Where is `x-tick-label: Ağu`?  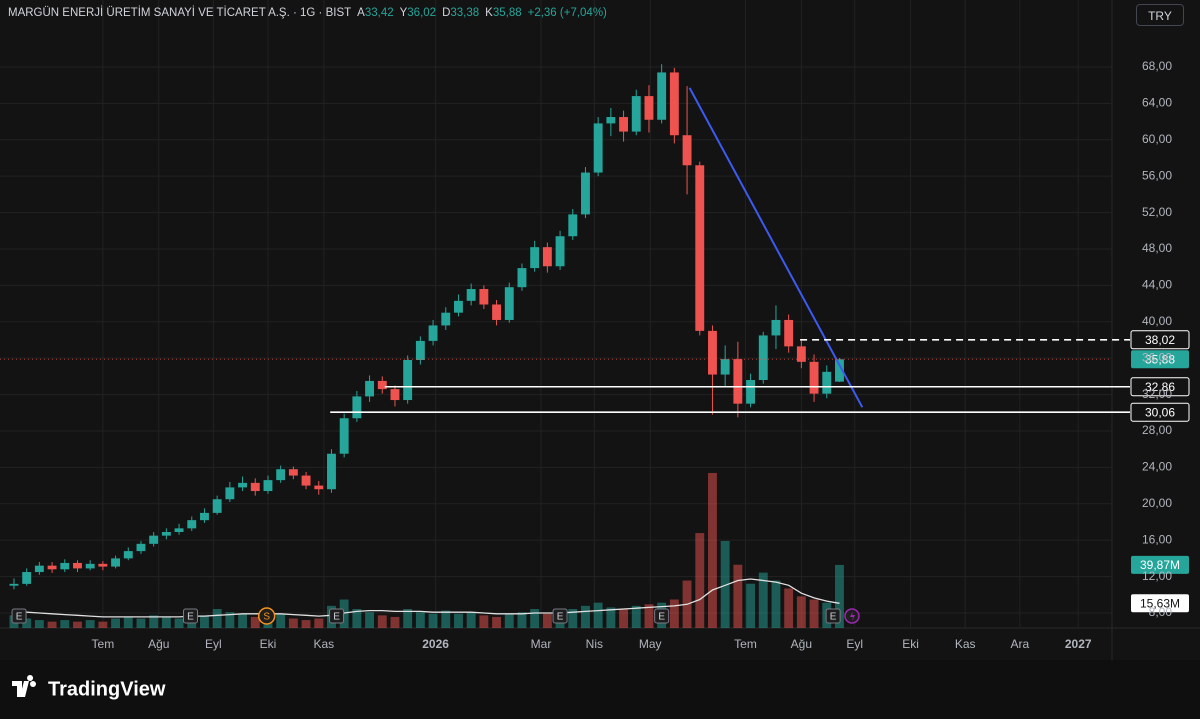
x-tick-label: Ağu is located at coordinates (158, 644).